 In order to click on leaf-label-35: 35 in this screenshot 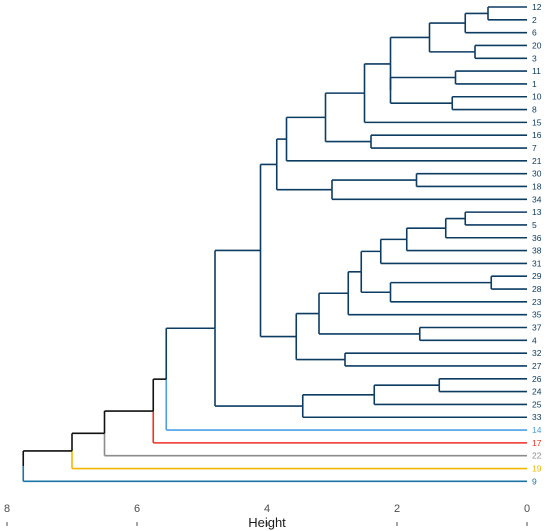, I will do `click(537, 315)`.